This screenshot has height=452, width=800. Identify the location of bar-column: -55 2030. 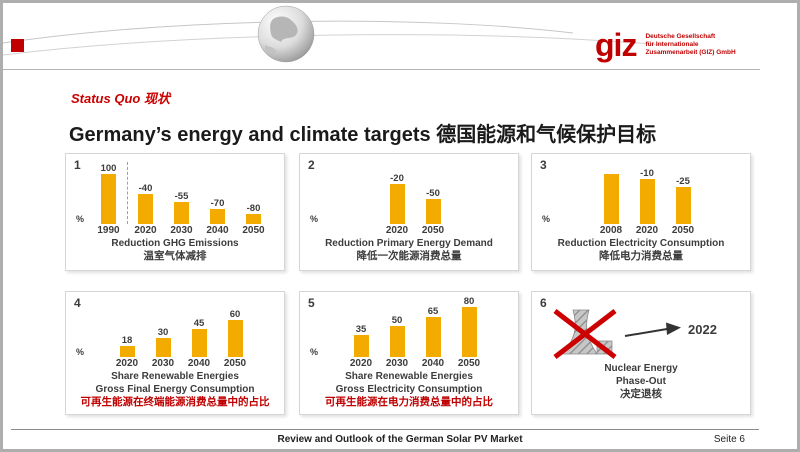
(182, 199).